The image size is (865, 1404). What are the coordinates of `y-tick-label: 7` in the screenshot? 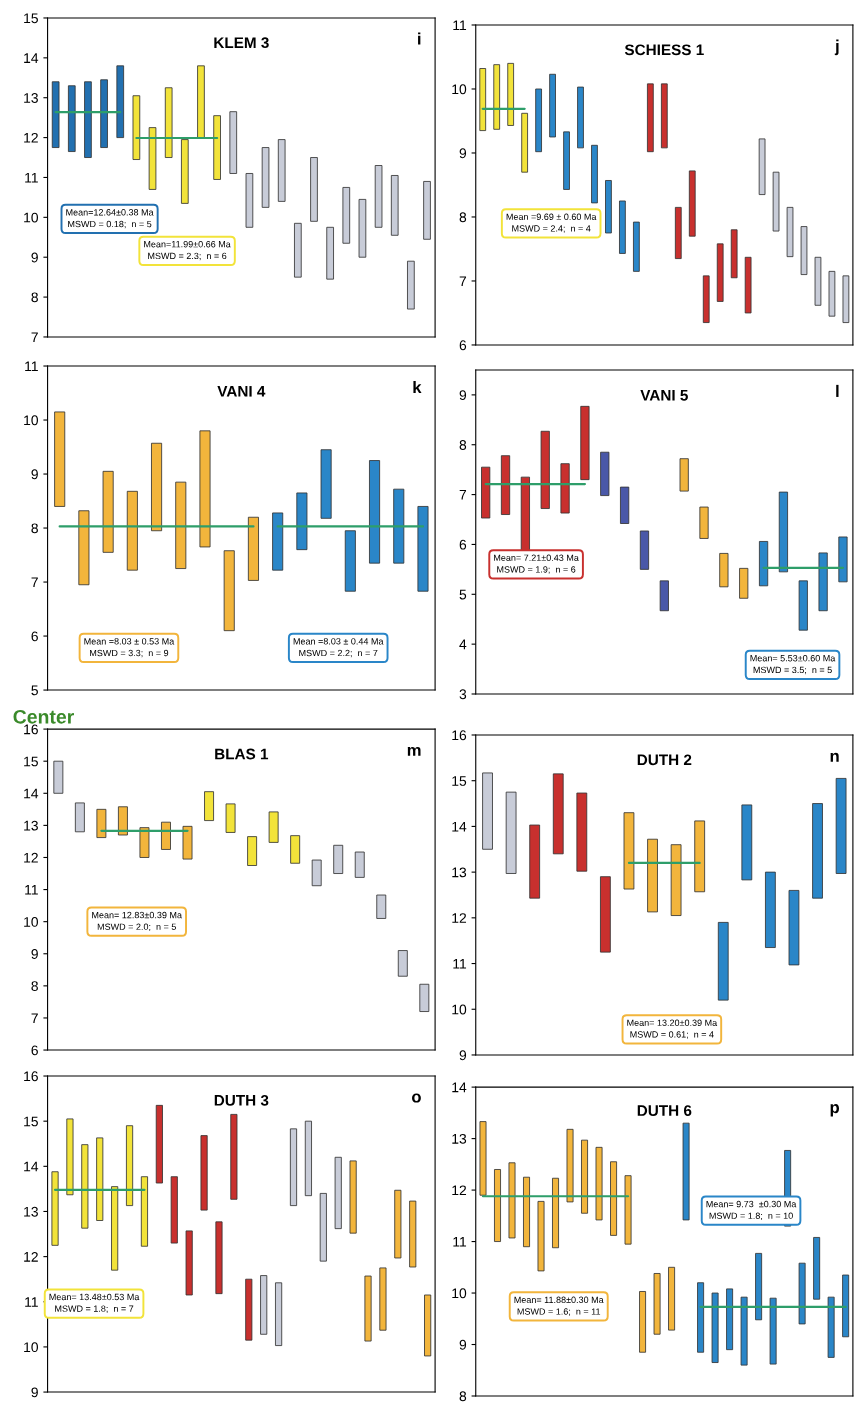 It's located at (34, 582).